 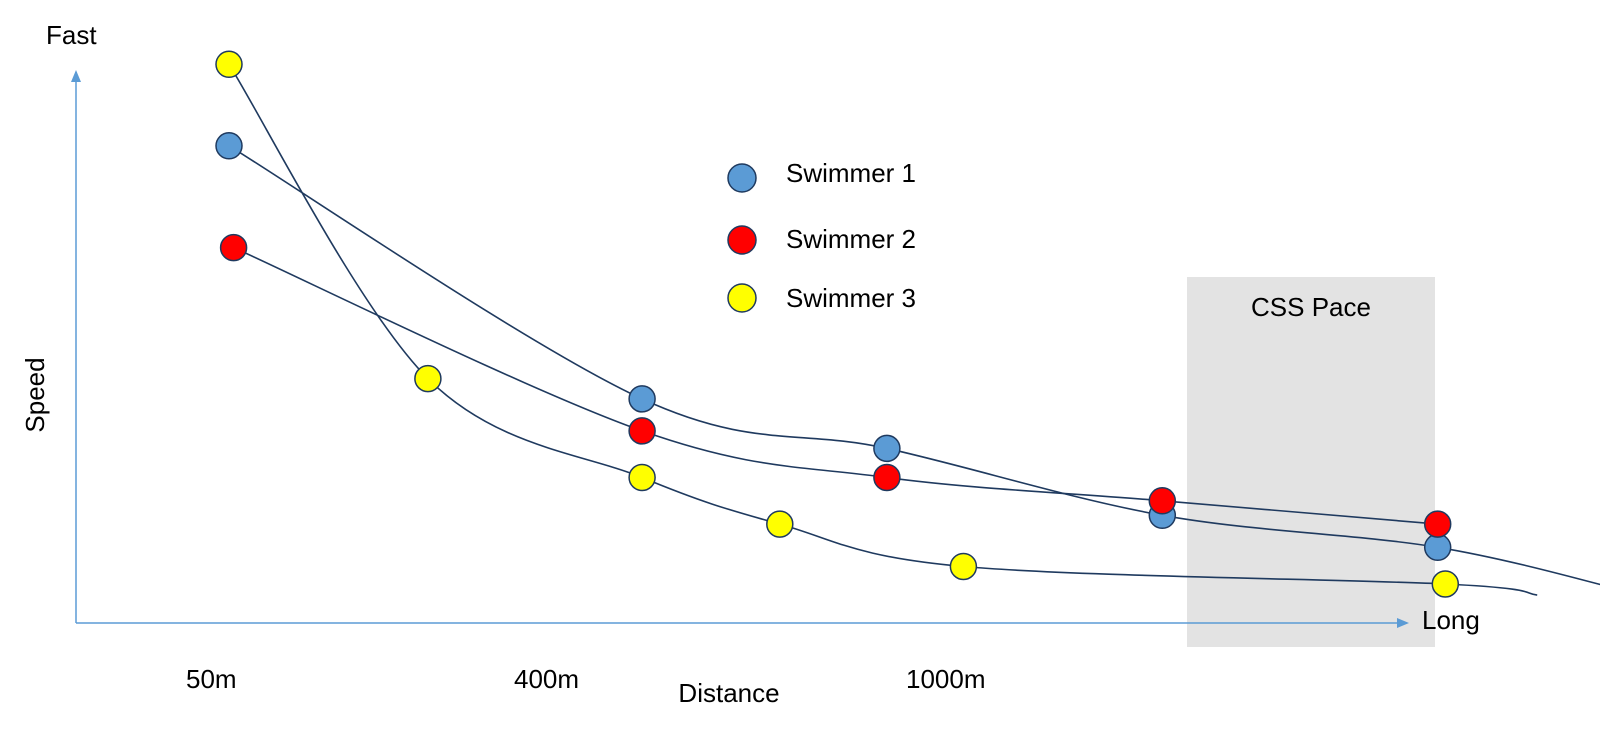 I want to click on x-tick-label-1000m: 1000m, so click(x=946, y=679).